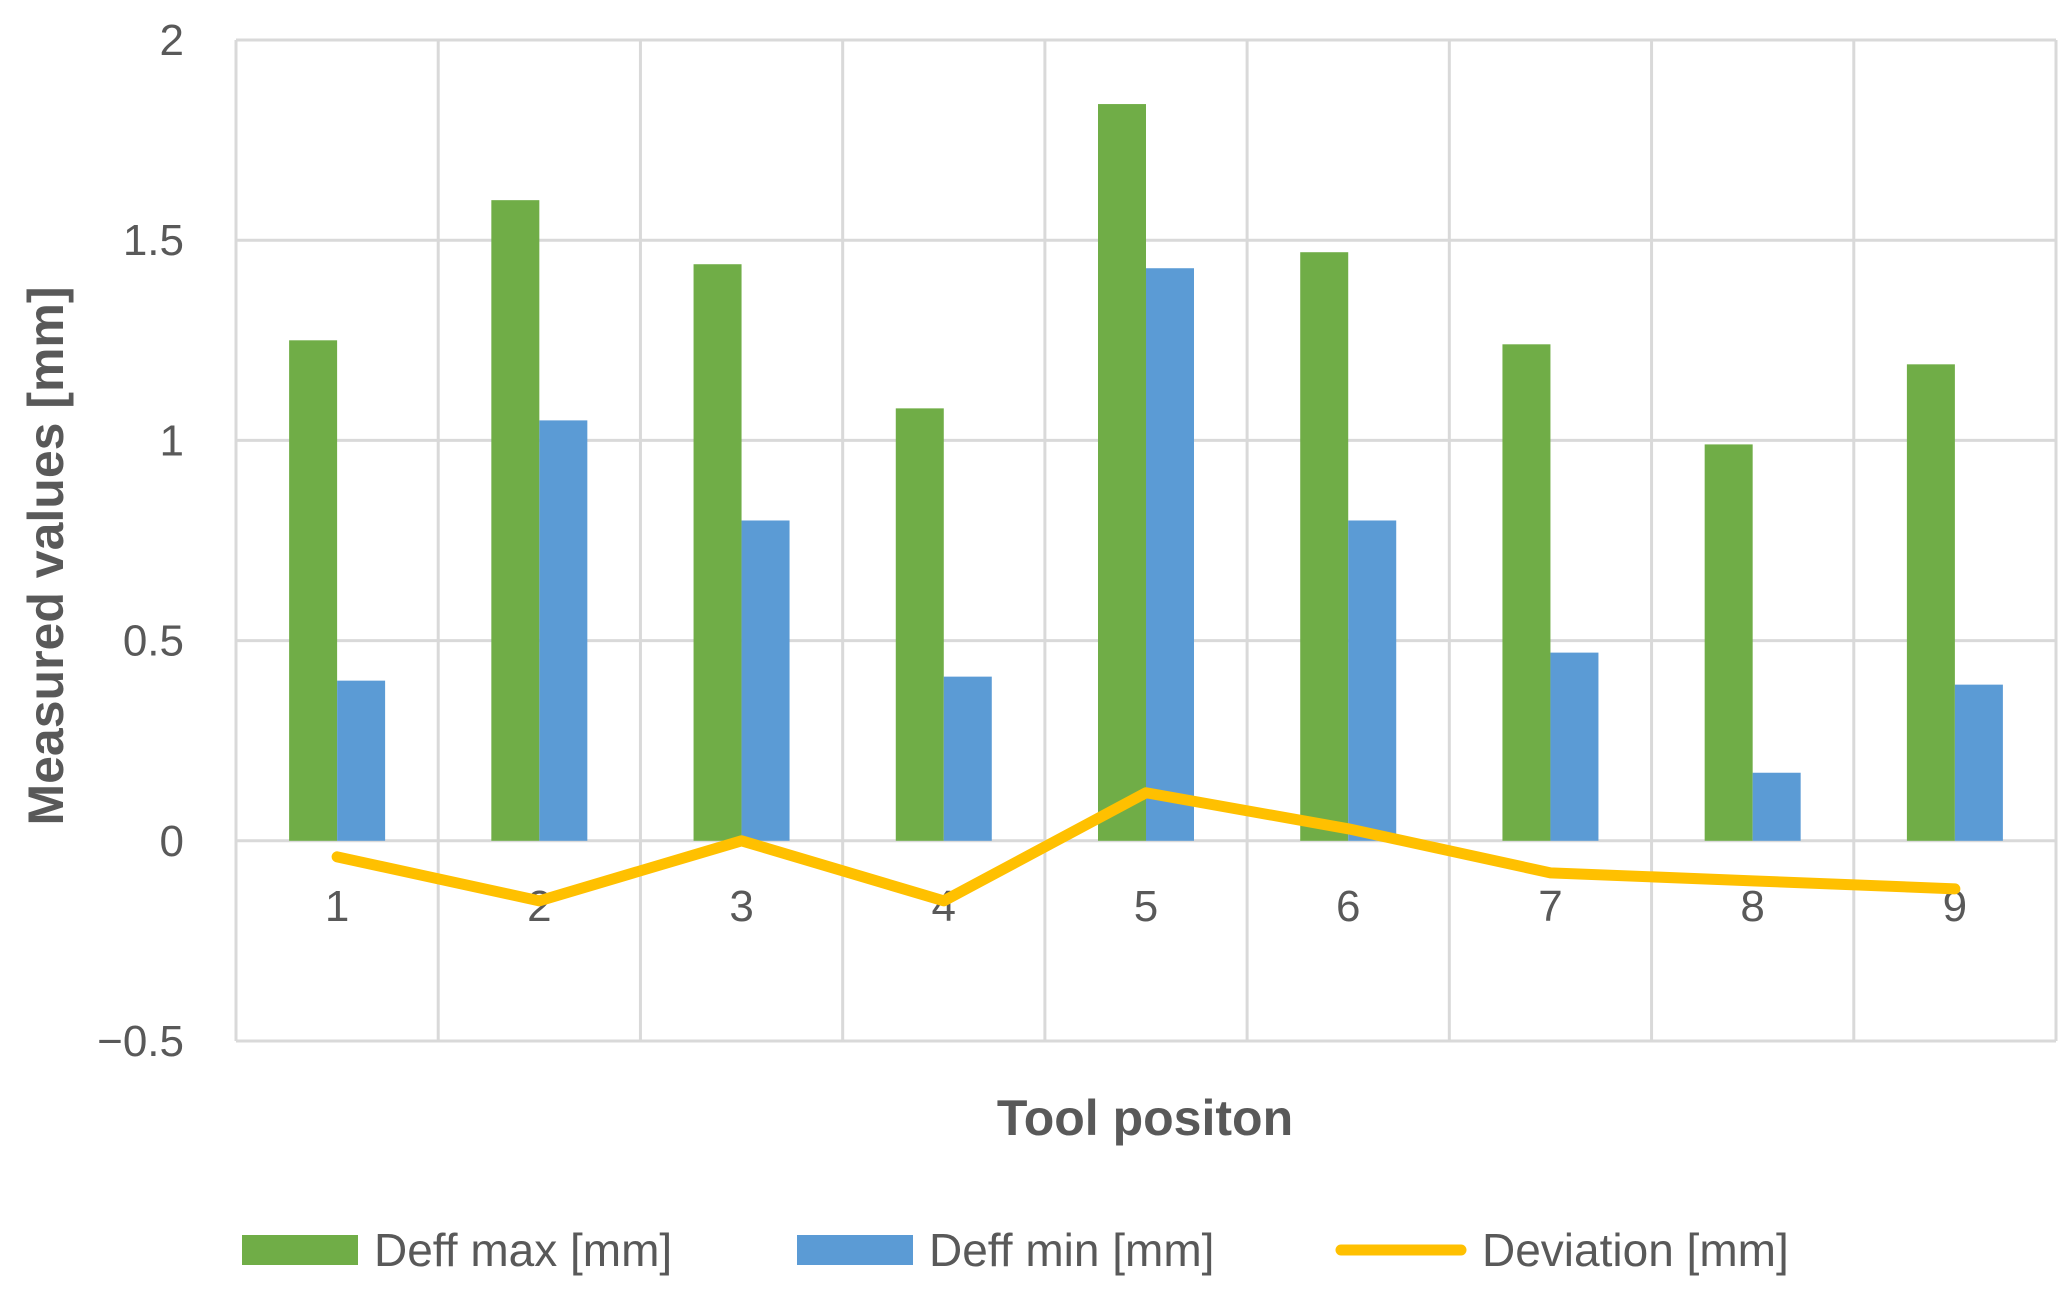 This screenshot has width=2072, height=1300. I want to click on legend-label-deff-max: Deff max [mm], so click(523, 1250).